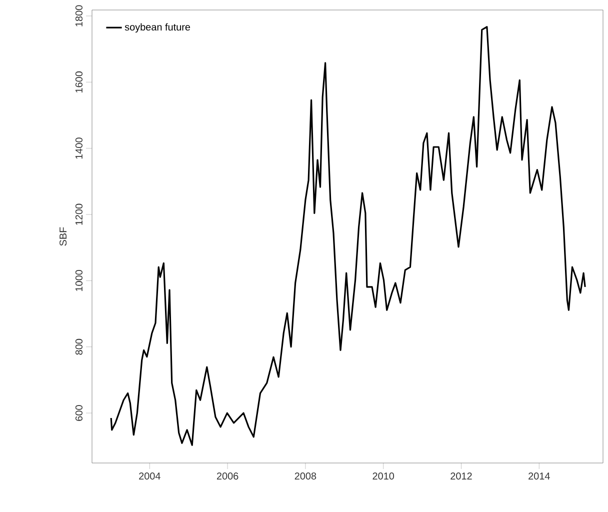 The height and width of the screenshot is (512, 608). What do you see at coordinates (78, 280) in the screenshot?
I see `y-tick-label: 1000` at bounding box center [78, 280].